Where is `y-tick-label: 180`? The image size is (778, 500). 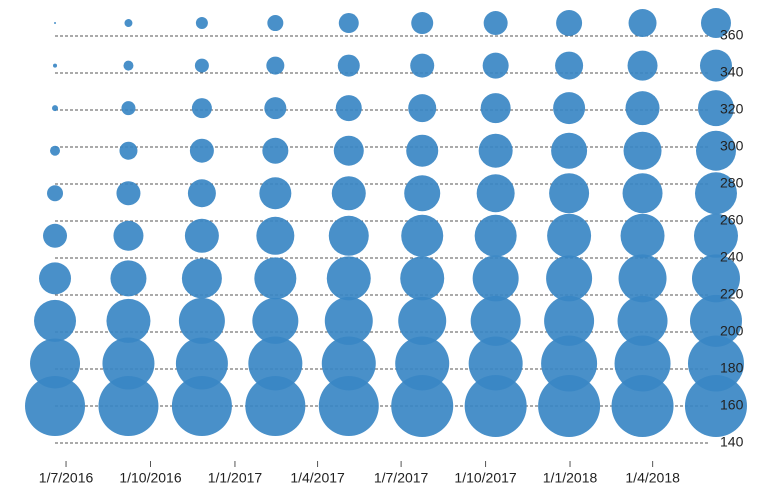
y-tick-label: 180 is located at coordinates (732, 368).